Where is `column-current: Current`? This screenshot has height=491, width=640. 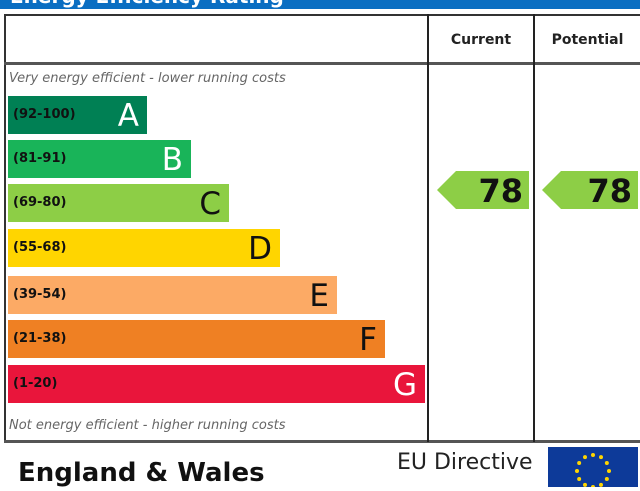 column-current: Current is located at coordinates (481, 40).